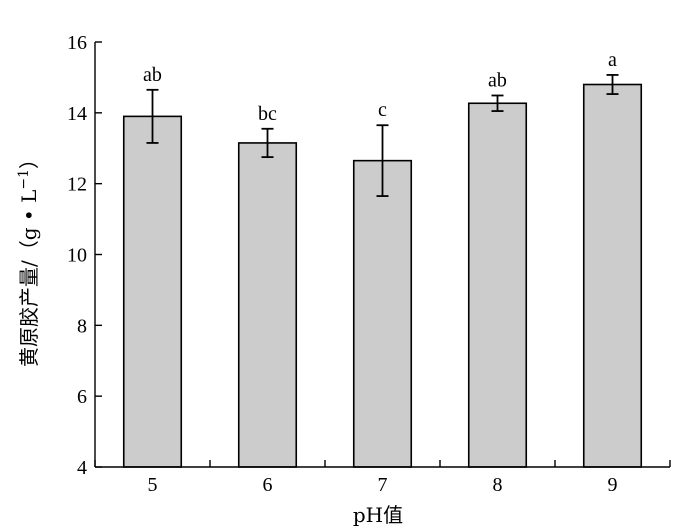 The image size is (700, 528). What do you see at coordinates (82, 326) in the screenshot?
I see `y-tick-label: 8` at bounding box center [82, 326].